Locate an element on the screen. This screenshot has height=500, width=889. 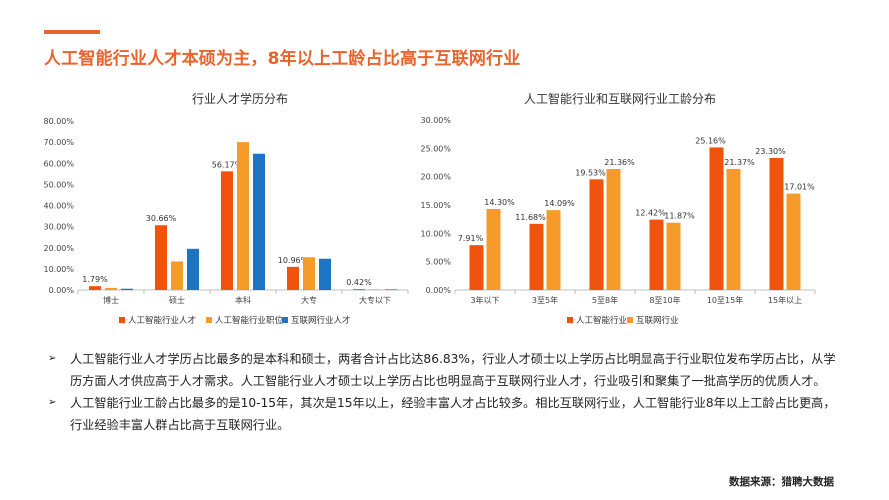
legend-label: 互联网行业人才 is located at coordinates (321, 320).